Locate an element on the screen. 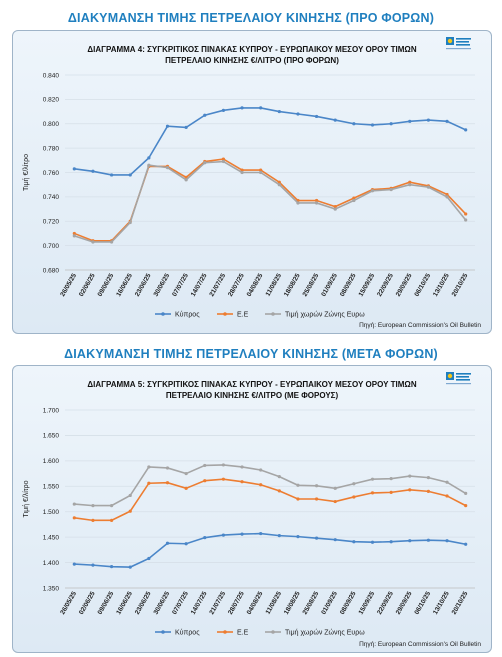 The image size is (502, 657). y-tick-label: 0.680 is located at coordinates (51, 270).